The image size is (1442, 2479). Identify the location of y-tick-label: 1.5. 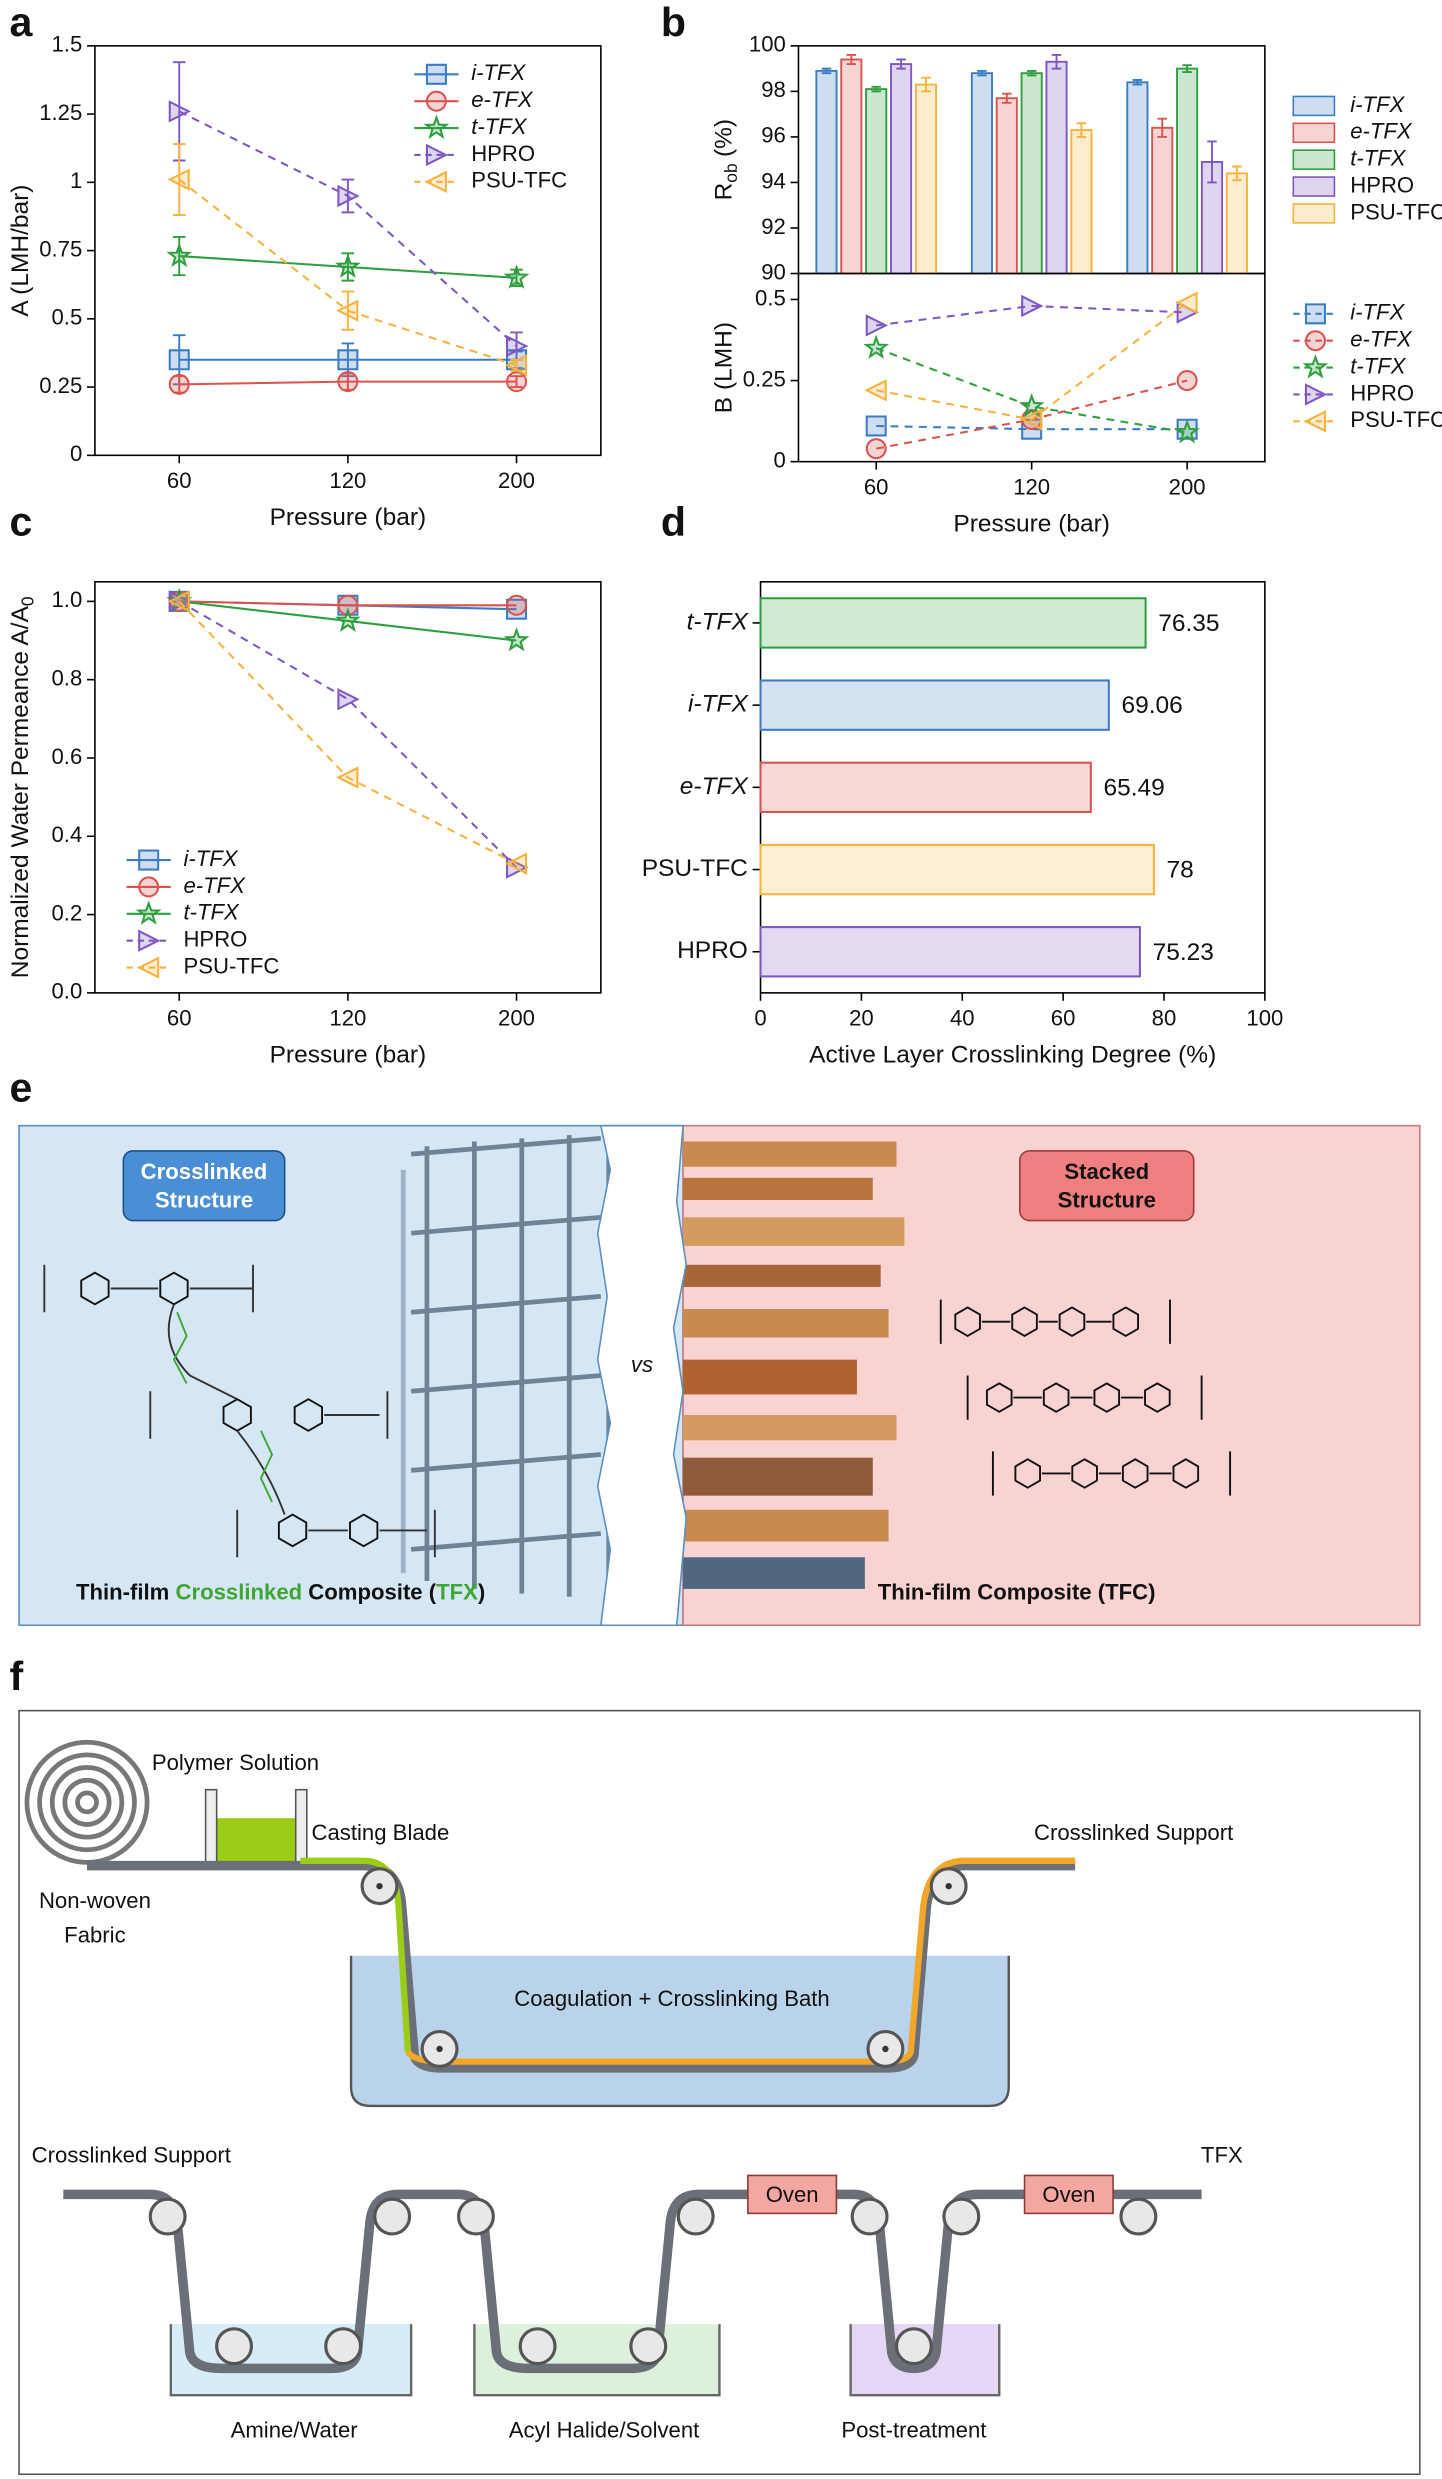
(67, 44).